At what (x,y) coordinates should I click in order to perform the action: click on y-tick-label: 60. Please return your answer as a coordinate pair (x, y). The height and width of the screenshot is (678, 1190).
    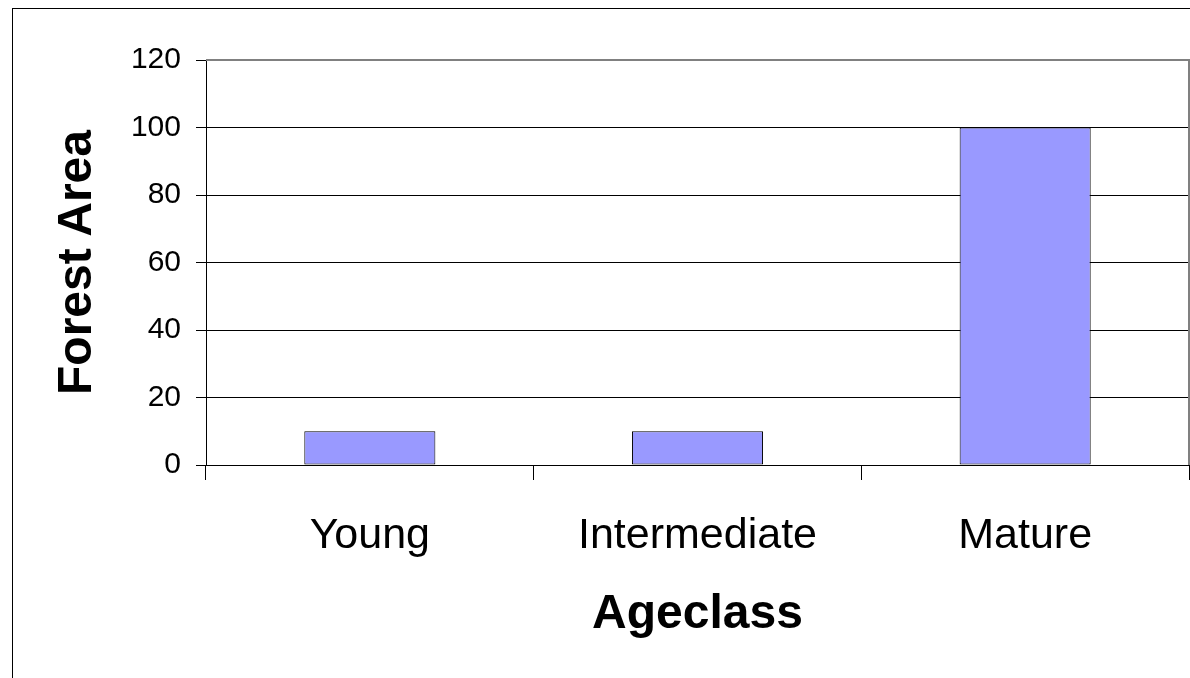
    Looking at the image, I should click on (164, 260).